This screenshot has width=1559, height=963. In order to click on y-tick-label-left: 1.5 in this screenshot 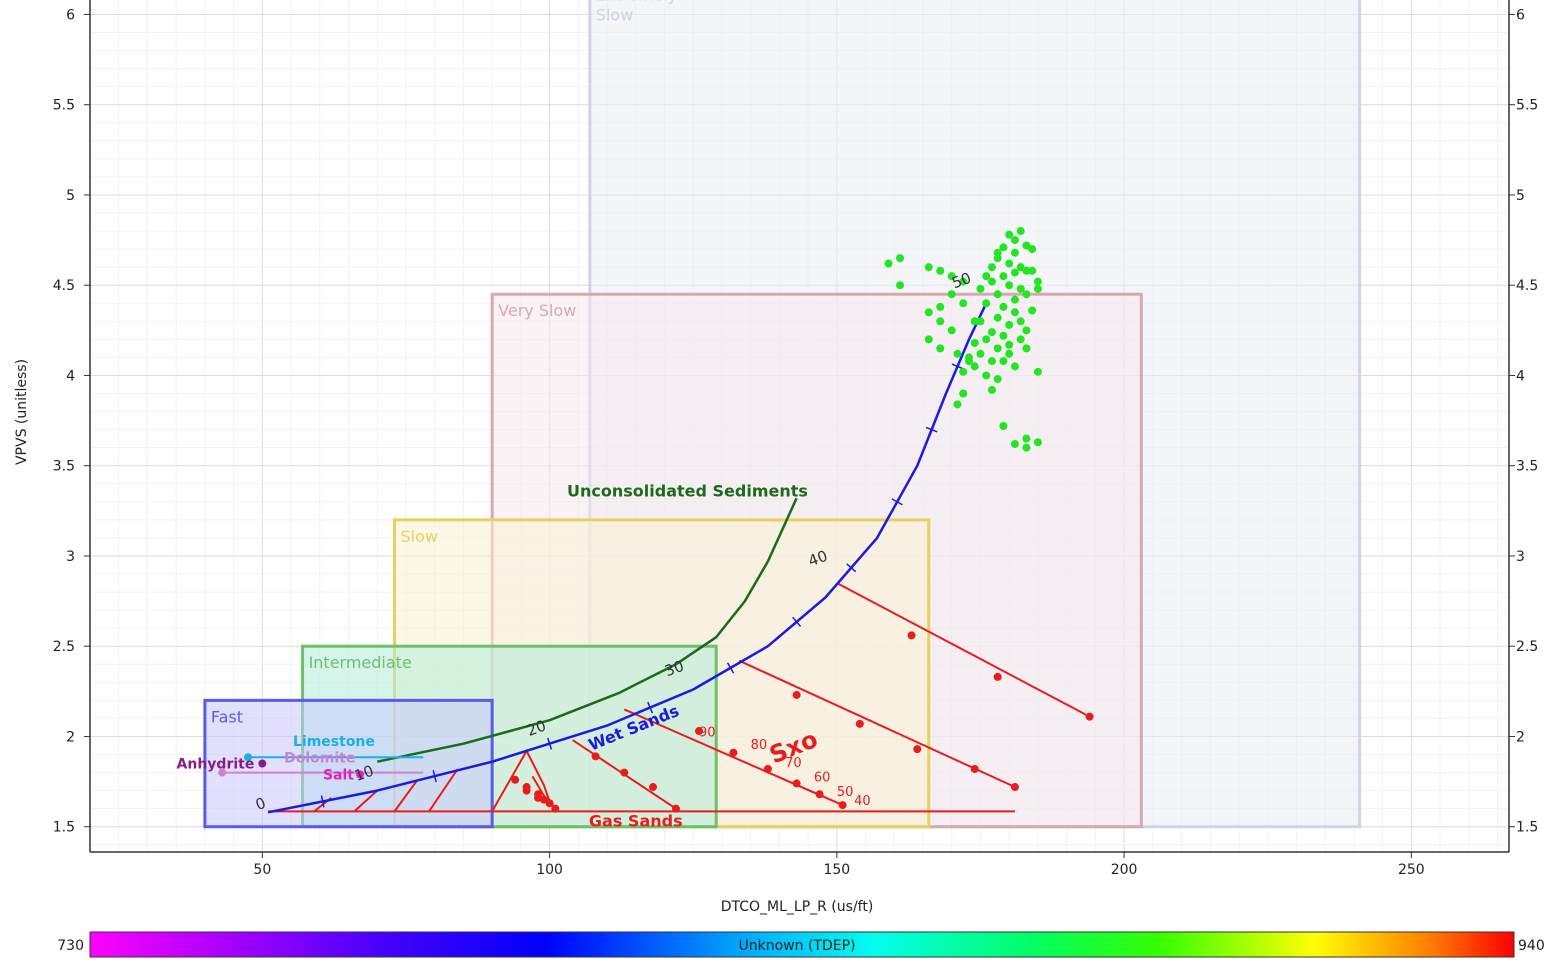, I will do `click(64, 828)`.